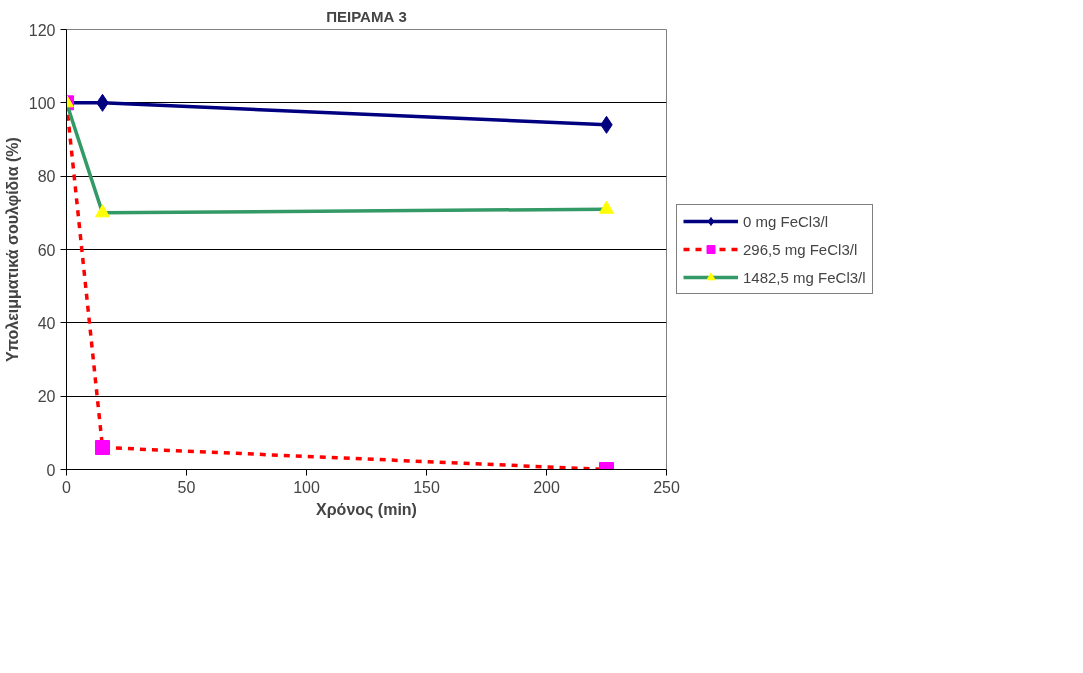 This screenshot has width=1083, height=673. What do you see at coordinates (666, 487) in the screenshot?
I see `x-tick-label: 250` at bounding box center [666, 487].